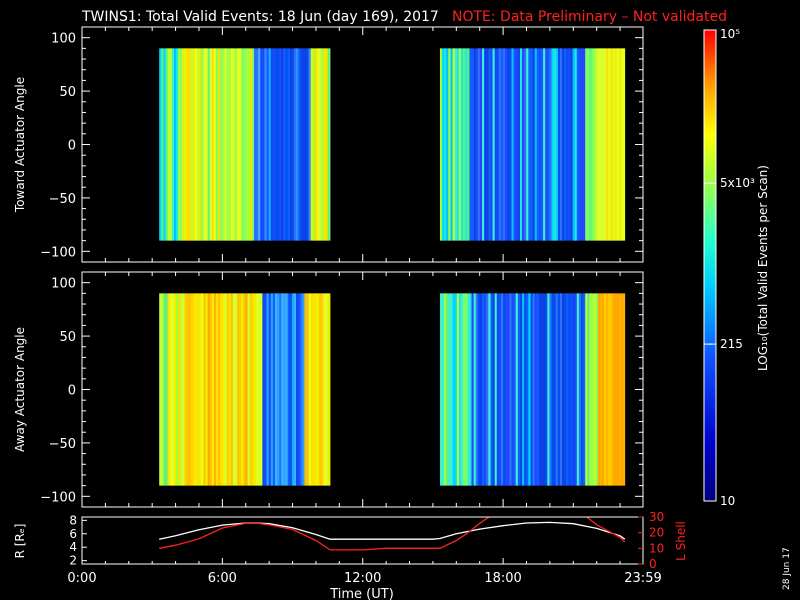 This screenshot has height=600, width=800. What do you see at coordinates (727, 501) in the screenshot?
I see `colorbar-tick-label: 10` at bounding box center [727, 501].